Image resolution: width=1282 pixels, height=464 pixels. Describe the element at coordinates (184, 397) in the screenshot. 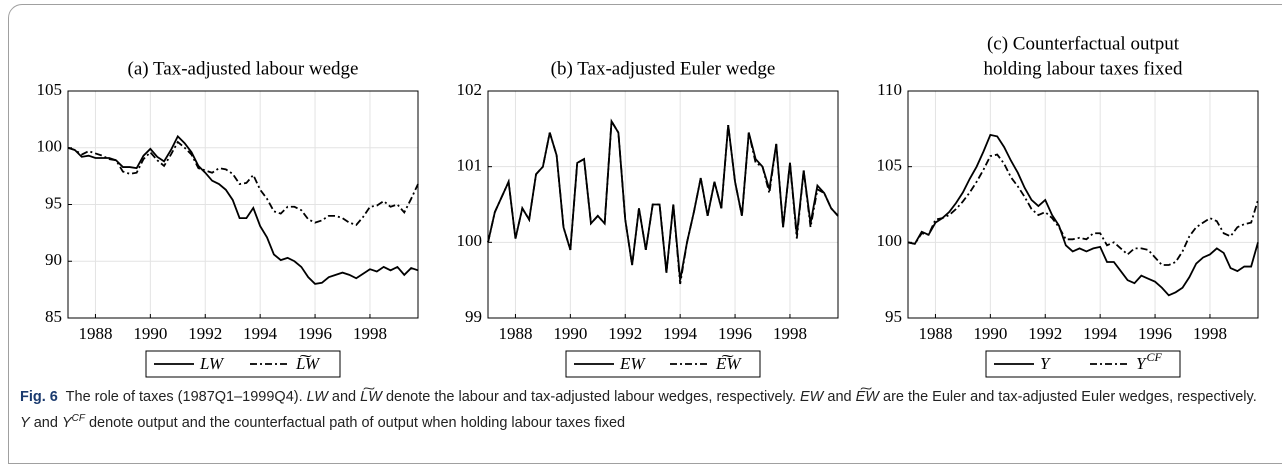

I see `caption-text: The role of taxes (1987Q1–1999Q4).` at that location.